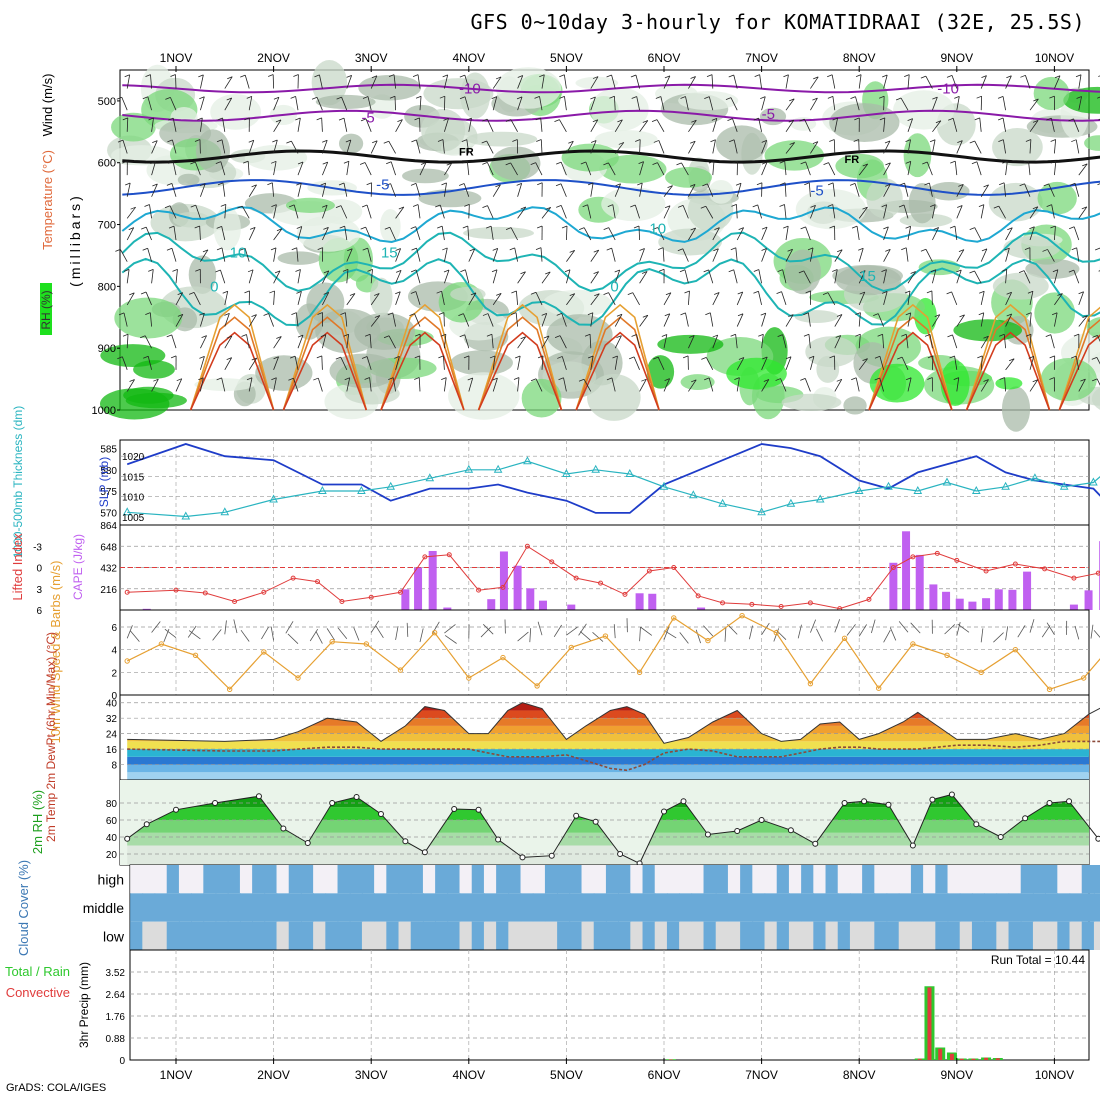  I want to click on slp-tick-label: 1005, so click(133, 518).